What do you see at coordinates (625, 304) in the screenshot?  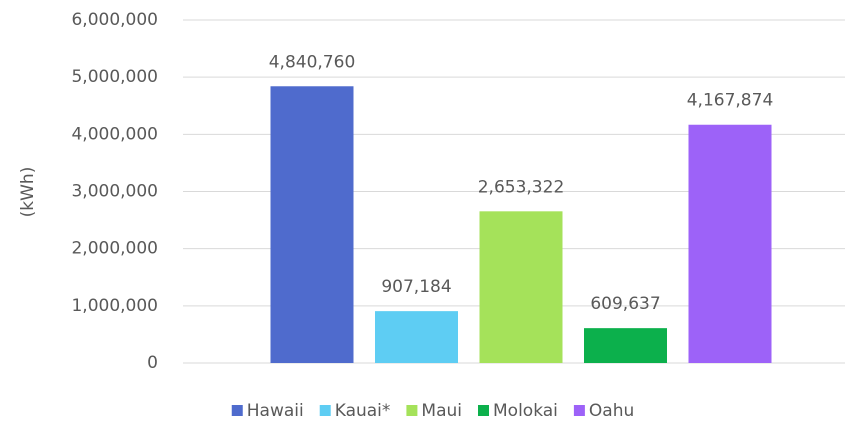 I see `data-label: 609,637` at bounding box center [625, 304].